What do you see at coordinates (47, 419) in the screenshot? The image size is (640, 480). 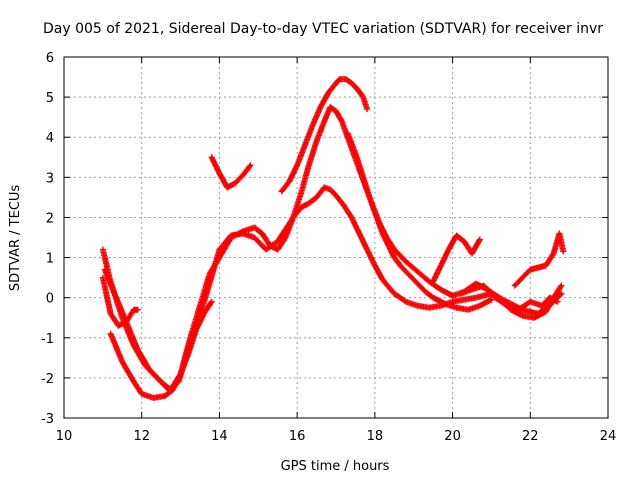 I see `y-tick-label: -3` at bounding box center [47, 419].